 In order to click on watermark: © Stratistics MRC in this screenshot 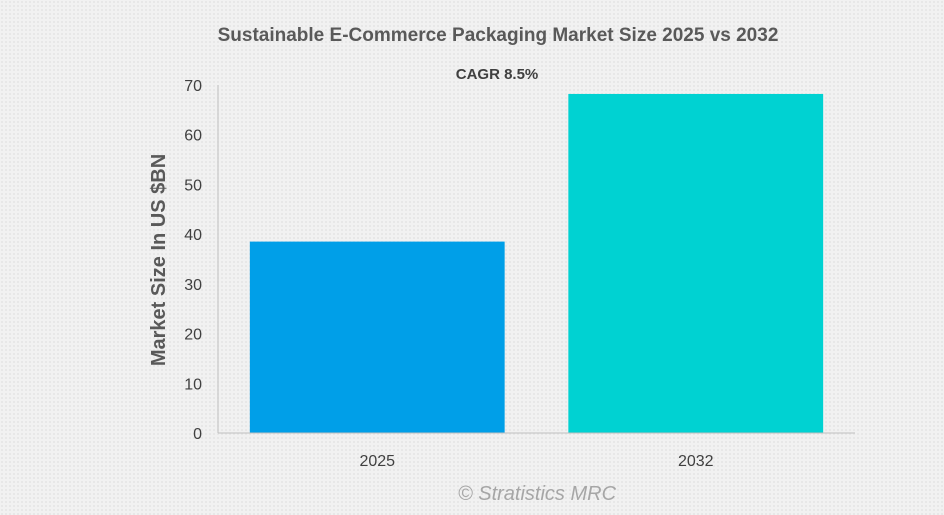, I will do `click(537, 494)`.